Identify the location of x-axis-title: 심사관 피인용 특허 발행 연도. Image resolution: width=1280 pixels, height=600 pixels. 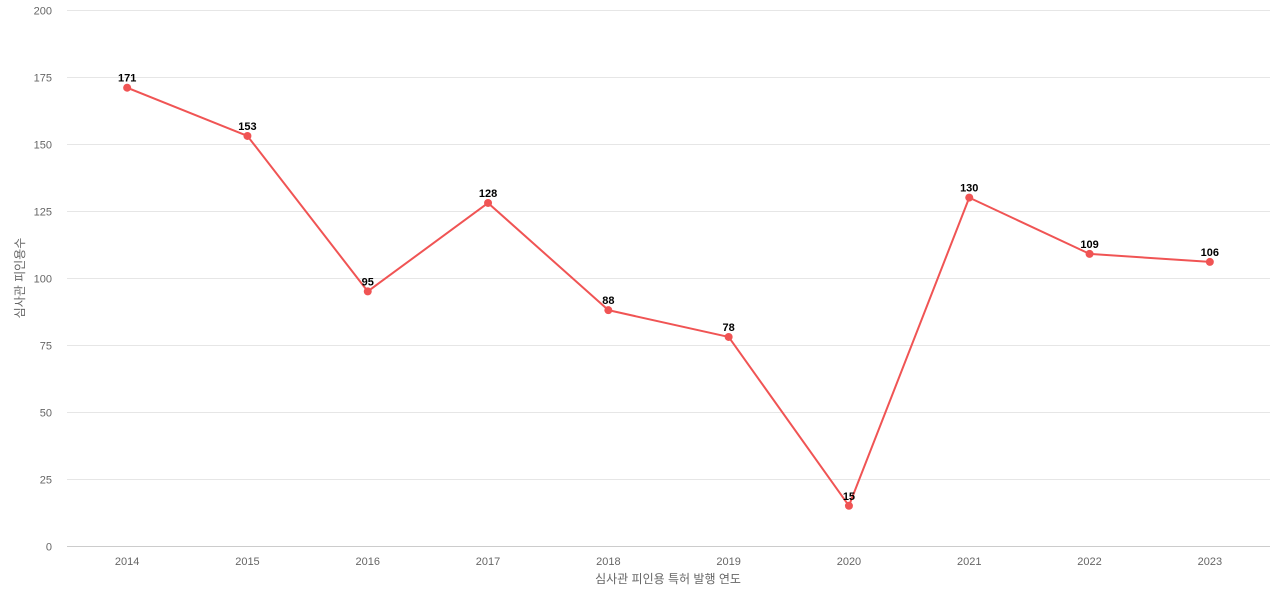
(668, 578).